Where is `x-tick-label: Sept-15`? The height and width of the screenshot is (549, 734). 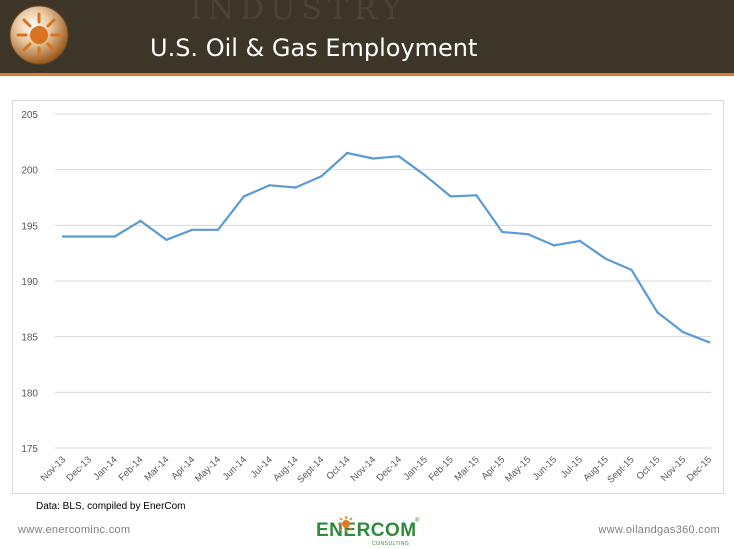
x-tick-label: Sept-15 is located at coordinates (620, 469).